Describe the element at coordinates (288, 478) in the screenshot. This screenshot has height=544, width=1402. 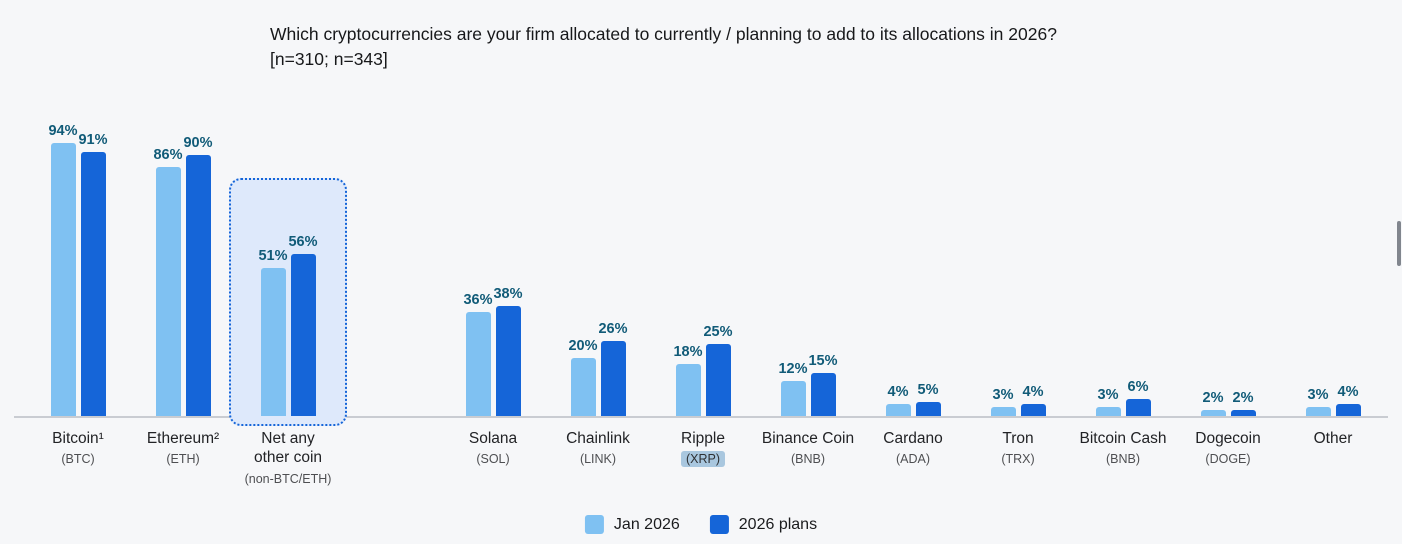
I see `category-ticker: (non-BTC/ETH)` at that location.